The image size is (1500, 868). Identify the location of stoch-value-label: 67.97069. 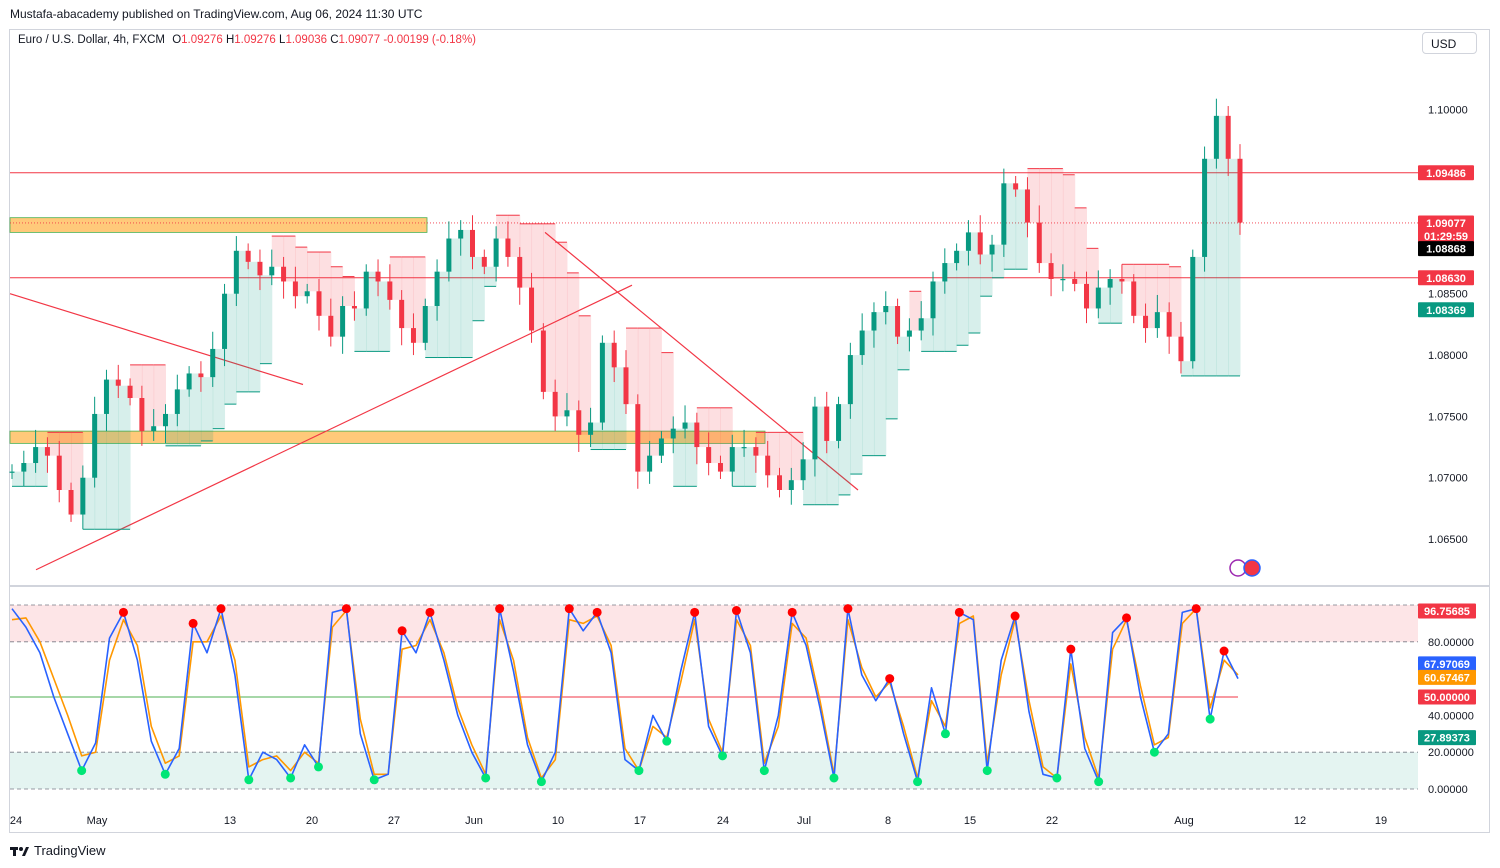
(1447, 665).